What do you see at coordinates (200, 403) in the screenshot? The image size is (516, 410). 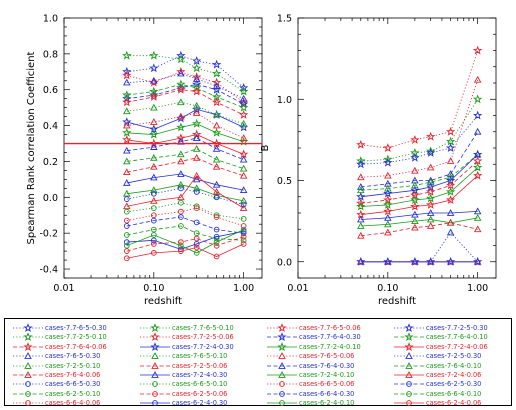 I see `legend-label: cases-6-2-4-0.30` at bounding box center [200, 403].